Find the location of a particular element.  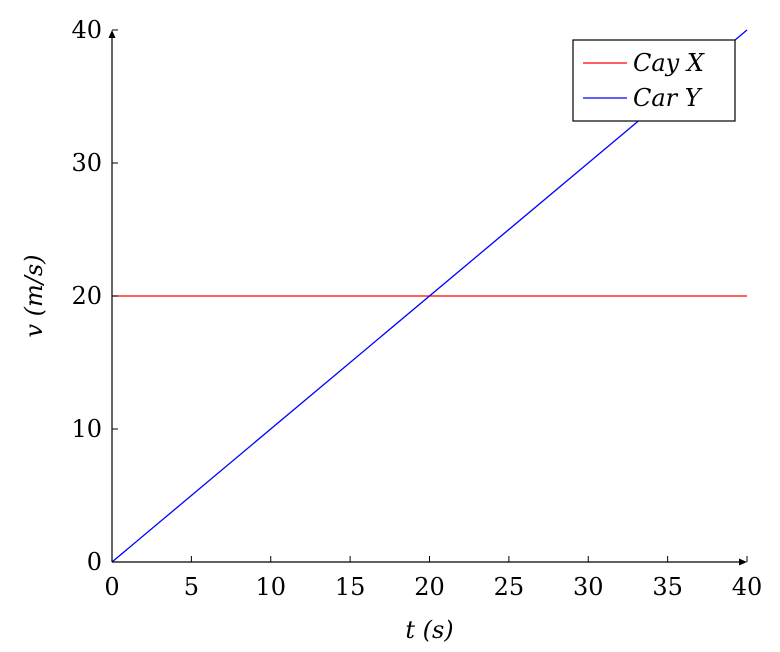

legend-box is located at coordinates (654, 80).